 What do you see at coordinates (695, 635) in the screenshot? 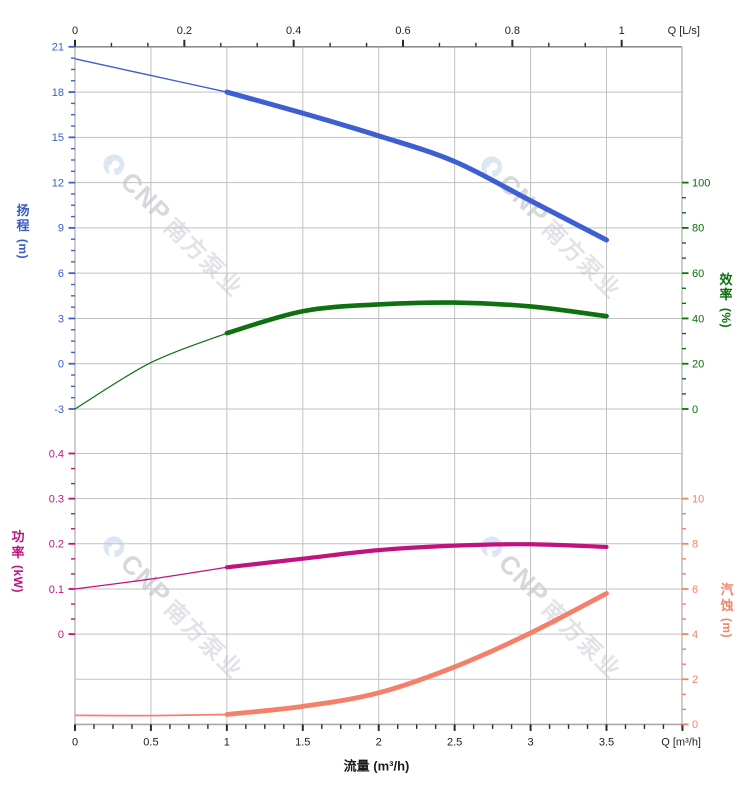
I see `npsh-tick-label: 4` at bounding box center [695, 635].